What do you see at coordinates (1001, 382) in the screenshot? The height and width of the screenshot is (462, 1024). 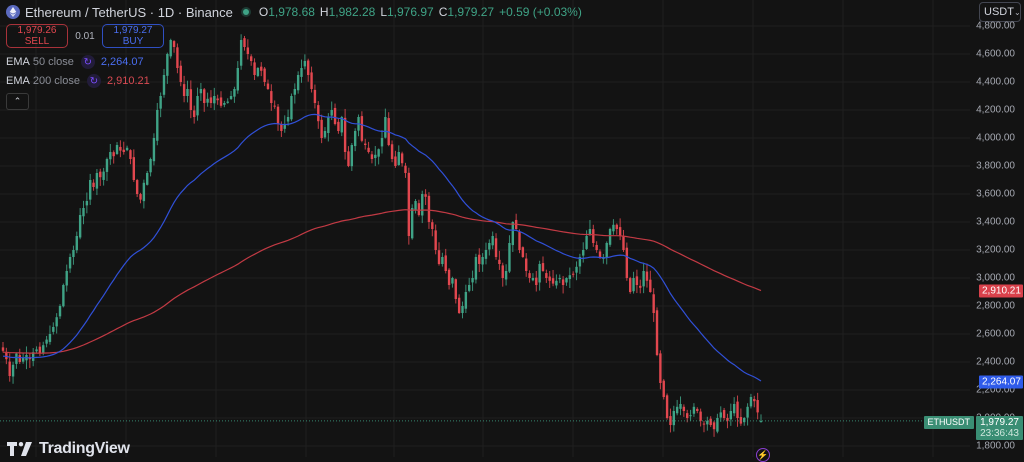 I see `ema50-price-tag: 2,264.07` at bounding box center [1001, 382].